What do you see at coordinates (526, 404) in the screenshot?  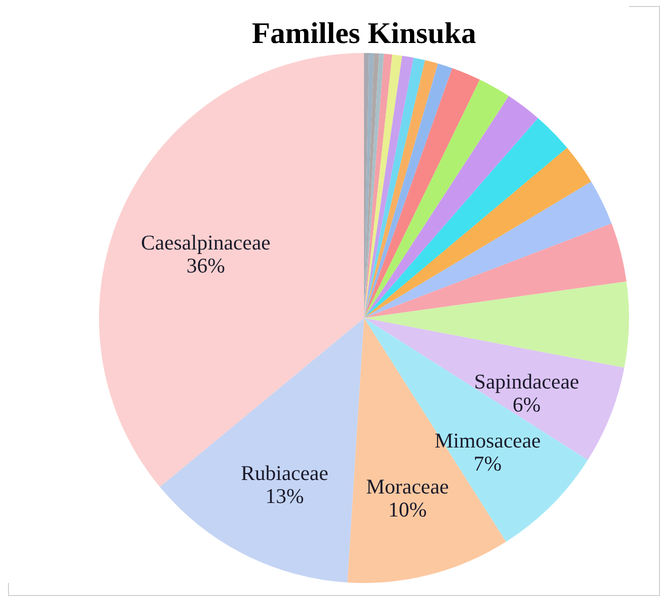 I see `data-label: 6%` at bounding box center [526, 404].